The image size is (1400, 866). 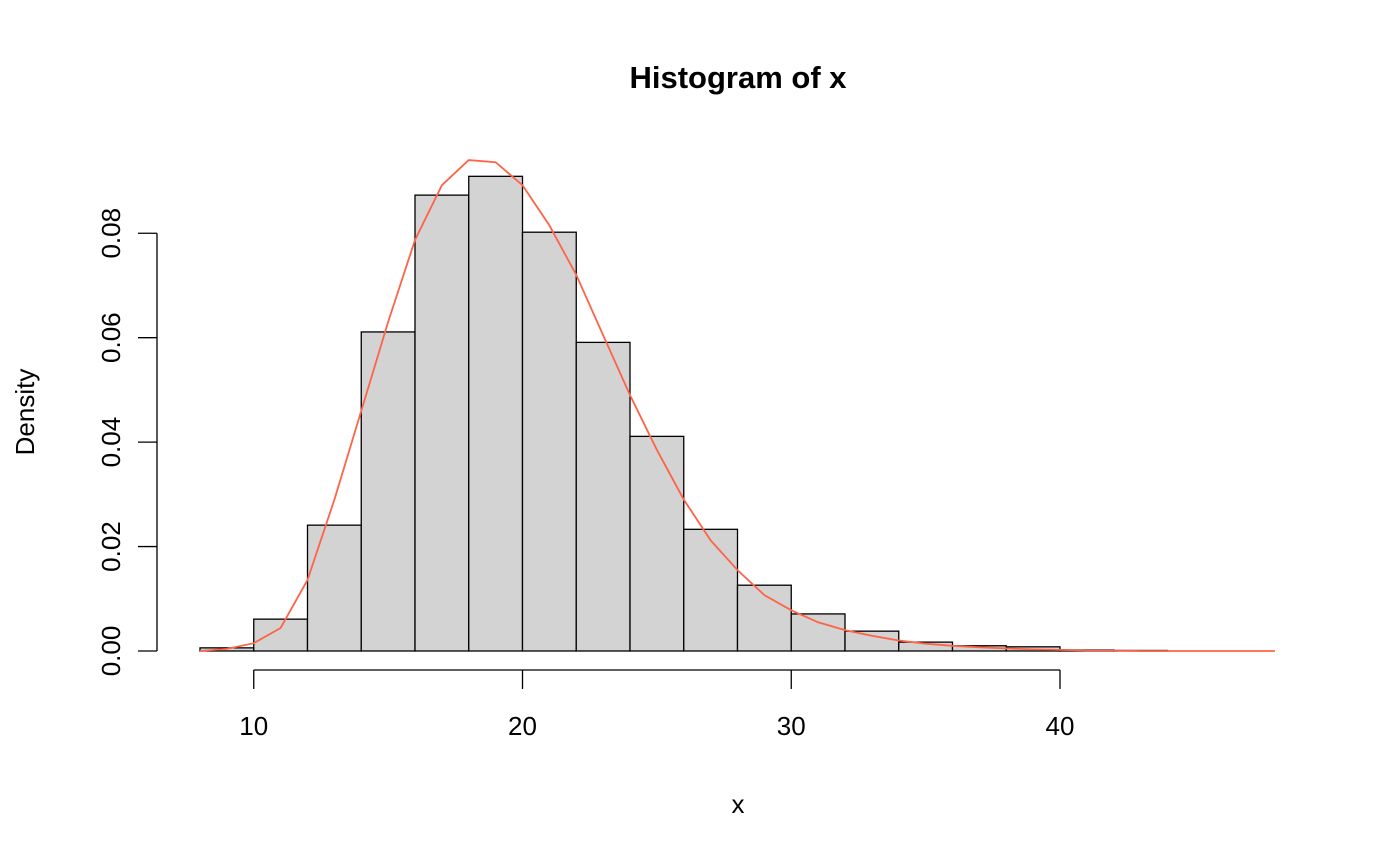 What do you see at coordinates (25, 412) in the screenshot?
I see `y-axis-label: Density` at bounding box center [25, 412].